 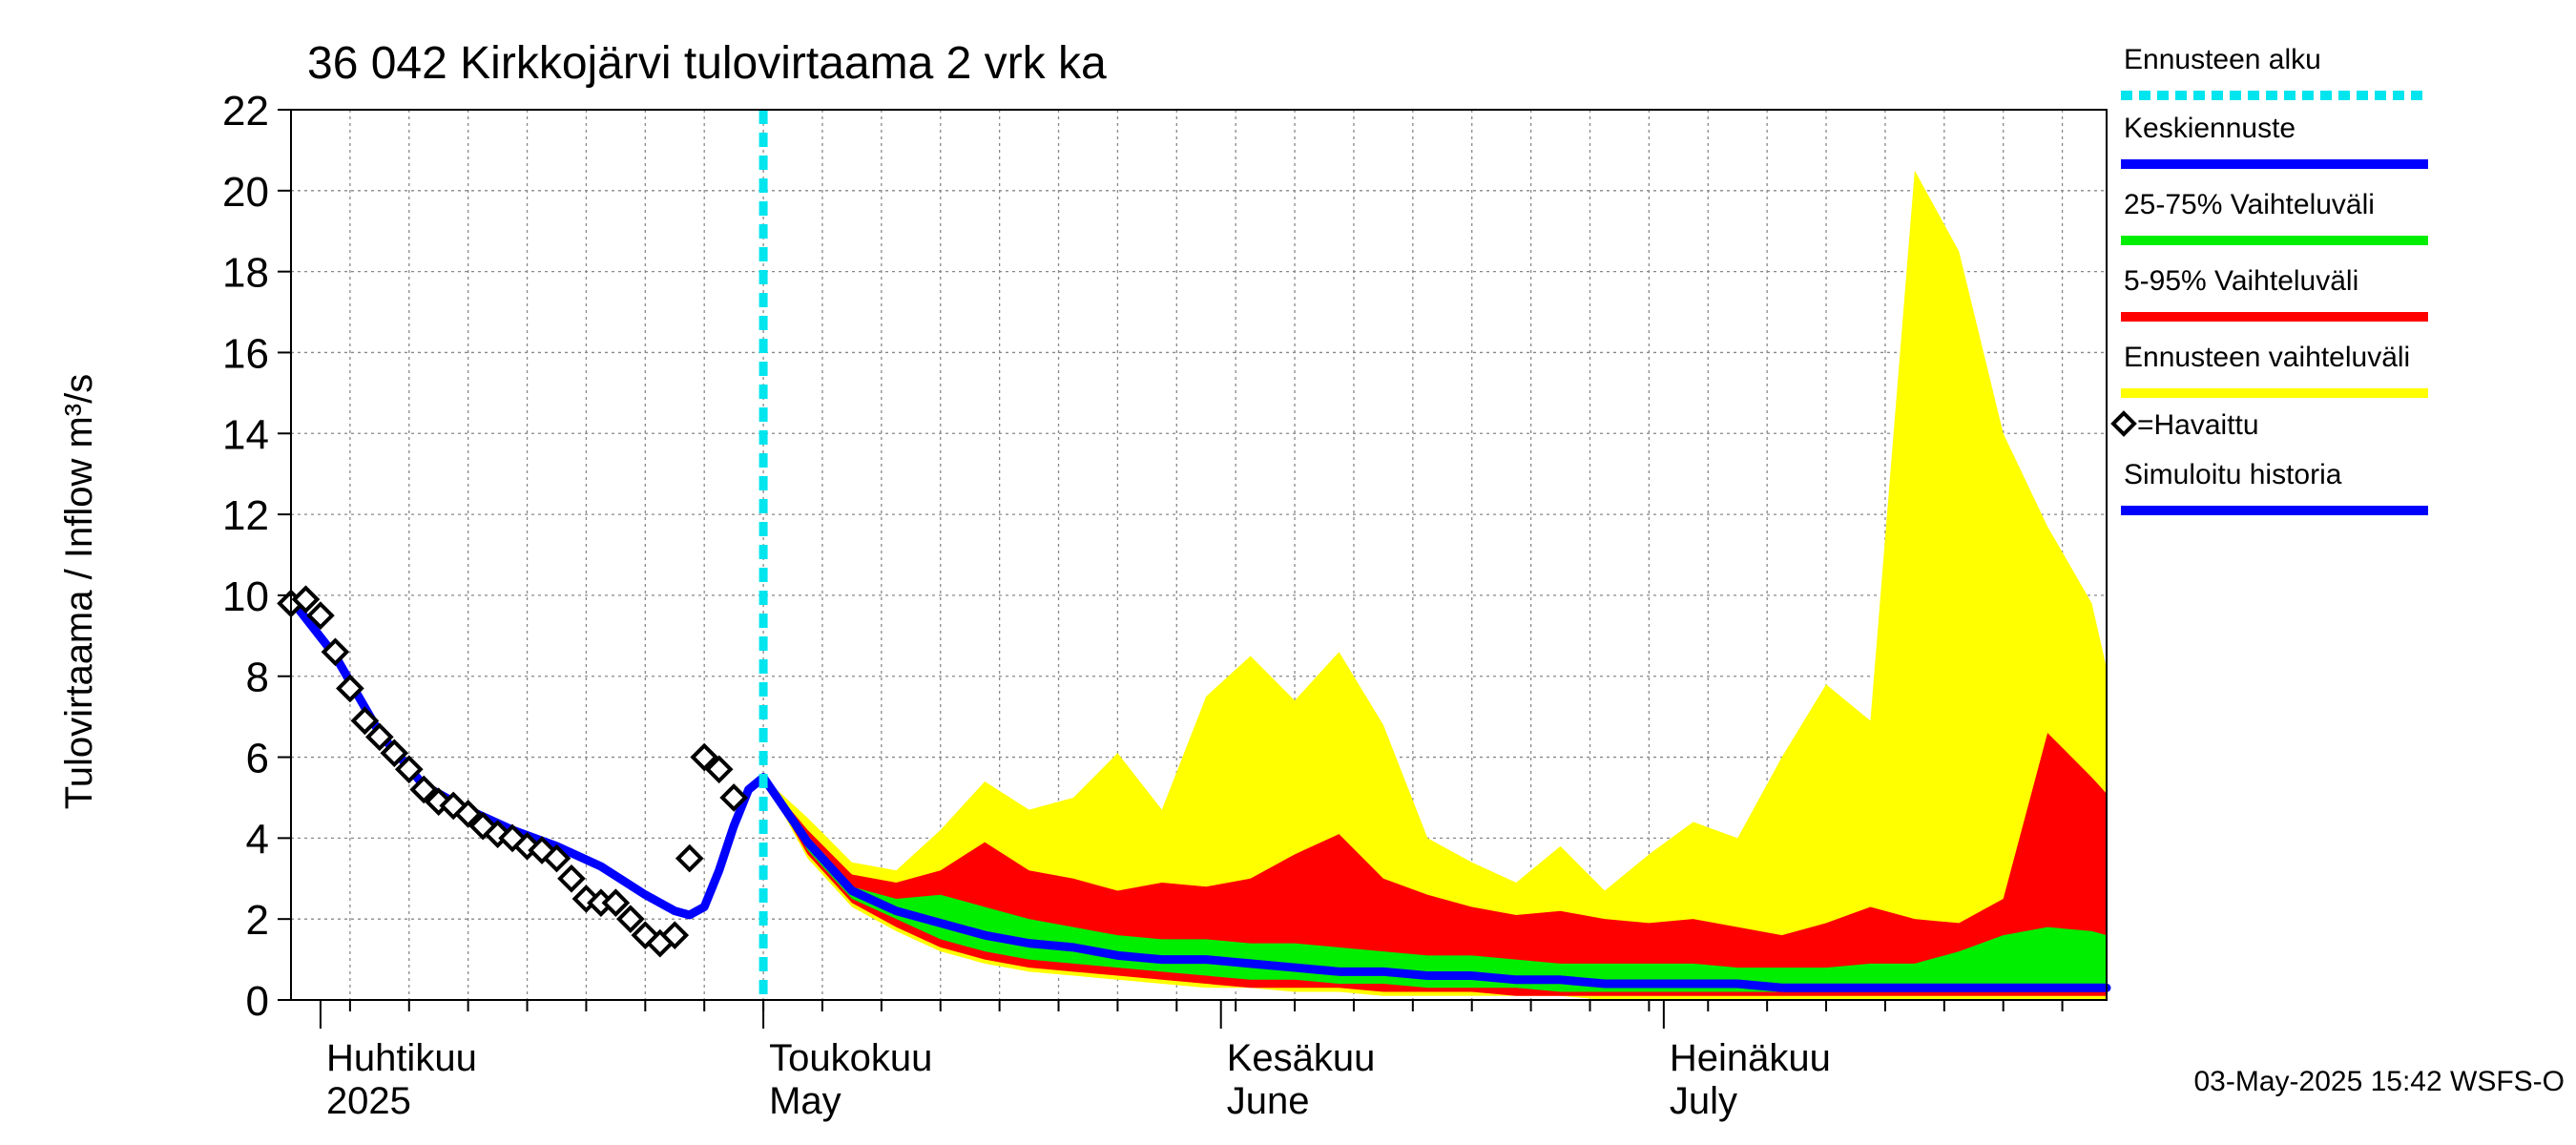 I want to click on median-forecast-line, so click(x=1434, y=883).